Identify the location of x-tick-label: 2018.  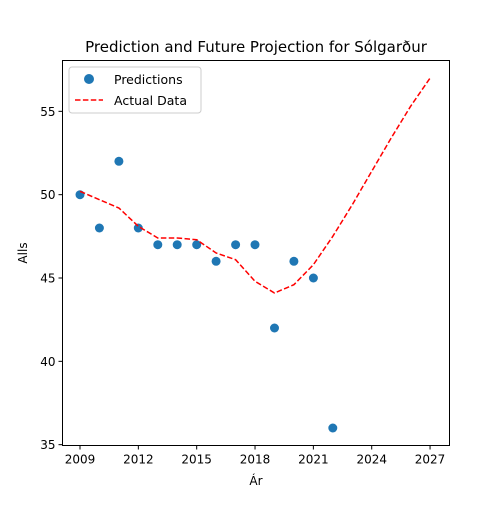
(255, 460).